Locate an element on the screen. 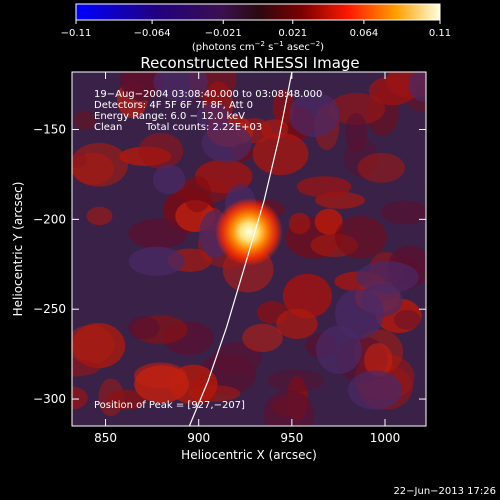 This screenshot has width=500, height=500. unit-suffix: asec is located at coordinates (297, 47).